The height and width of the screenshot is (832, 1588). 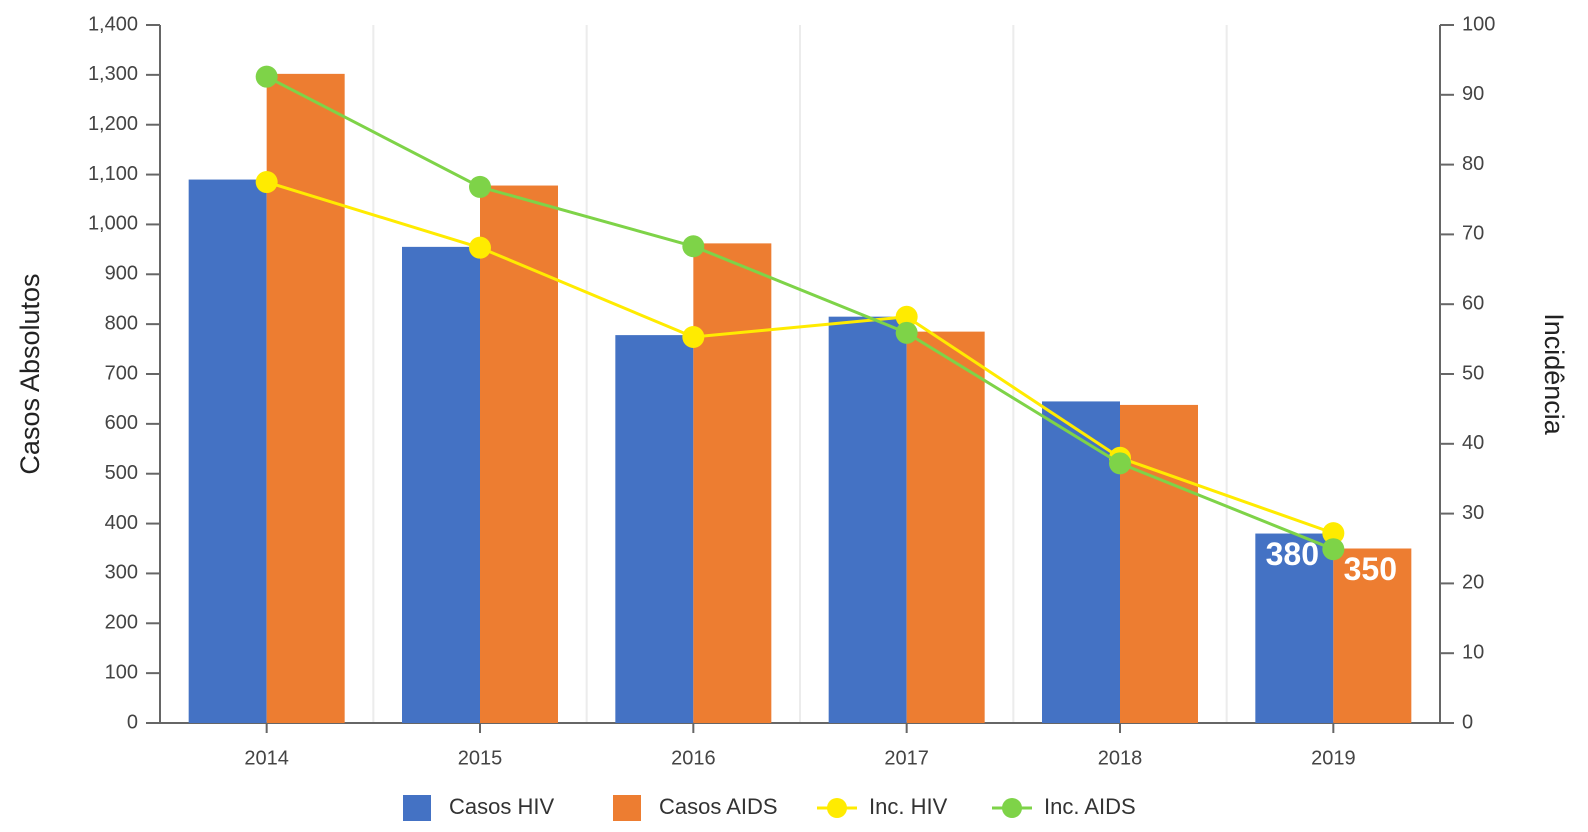 What do you see at coordinates (1120, 758) in the screenshot?
I see `x-tick-label: 2018` at bounding box center [1120, 758].